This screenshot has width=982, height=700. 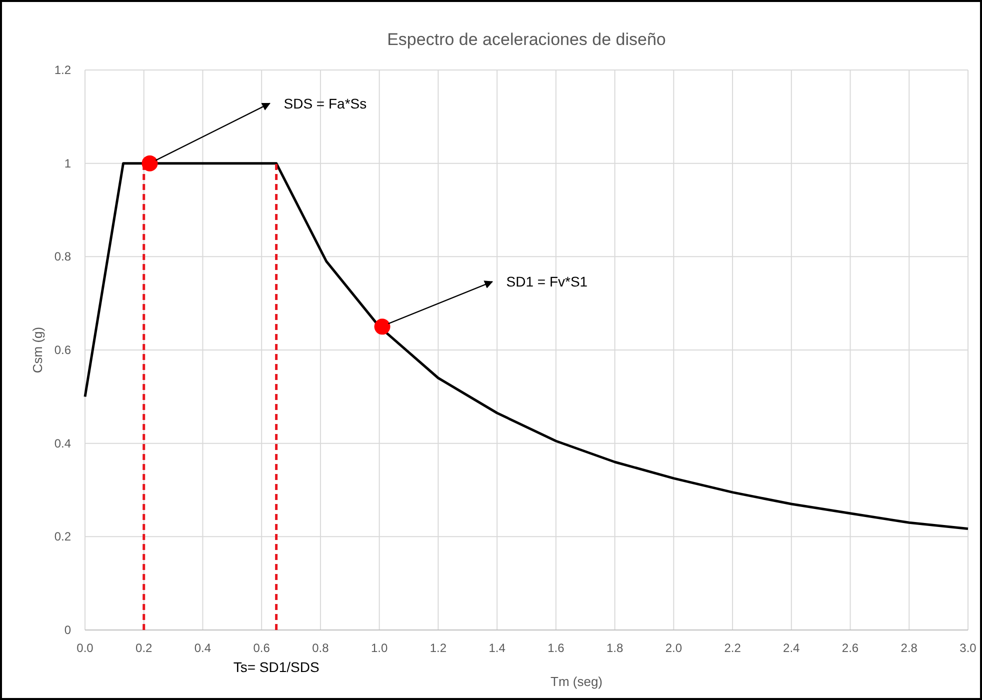 What do you see at coordinates (144, 648) in the screenshot?
I see `x-tick-label: 0.2` at bounding box center [144, 648].